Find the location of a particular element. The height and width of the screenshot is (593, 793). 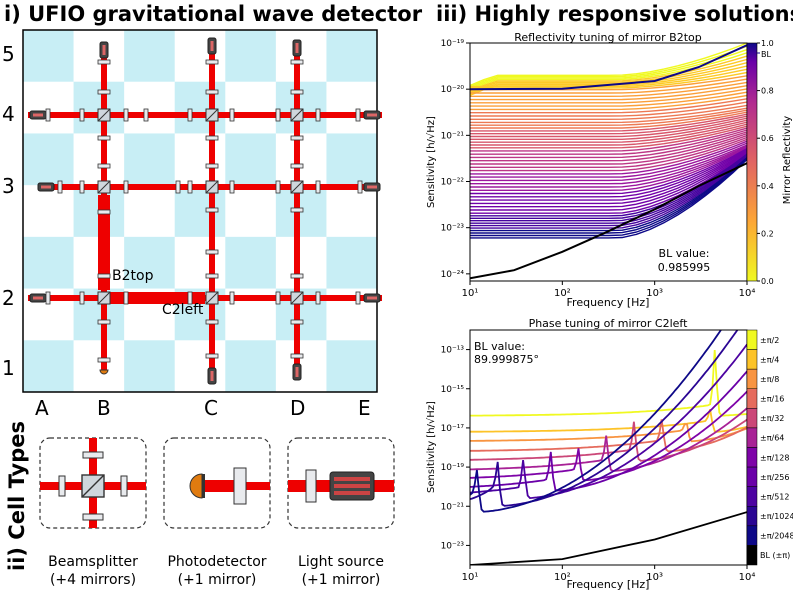

x-tick-label: 10² is located at coordinates (562, 577).